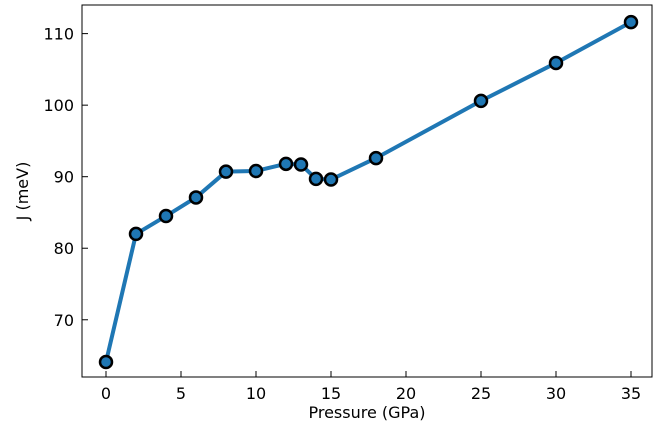 Image resolution: width=653 pixels, height=435 pixels. I want to click on y-tick-label-100: 100, so click(58, 105).